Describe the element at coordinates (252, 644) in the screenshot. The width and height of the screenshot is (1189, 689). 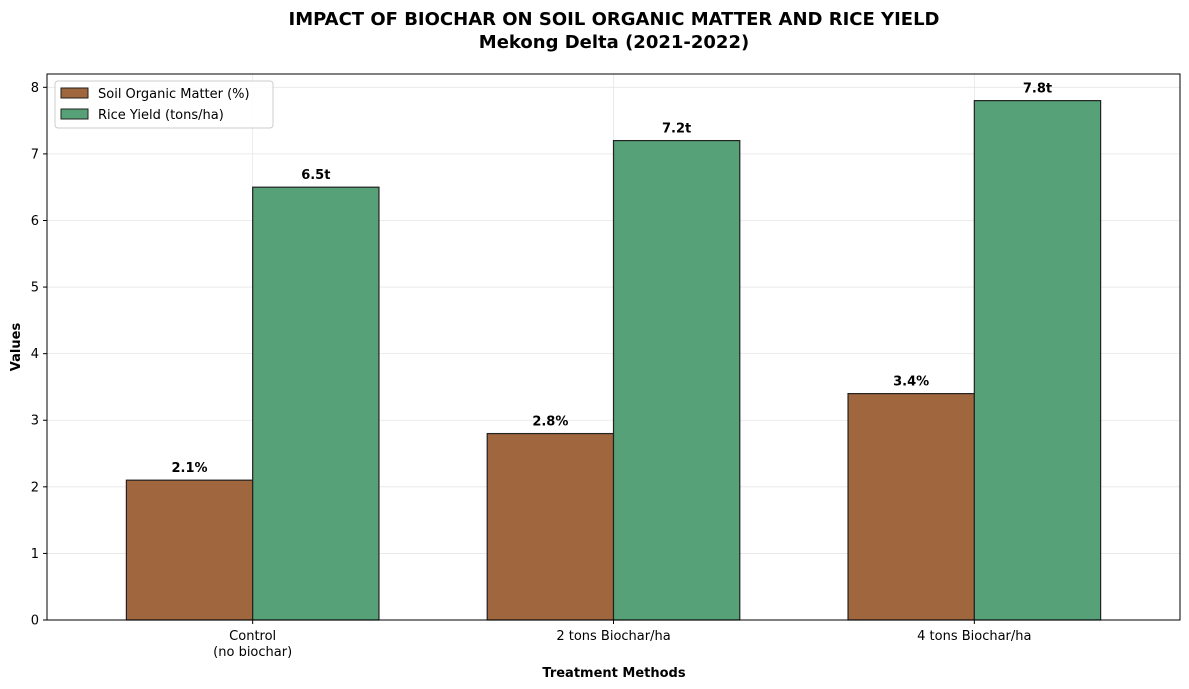
I see `x-tick-label: Control (no biochar)` at that location.